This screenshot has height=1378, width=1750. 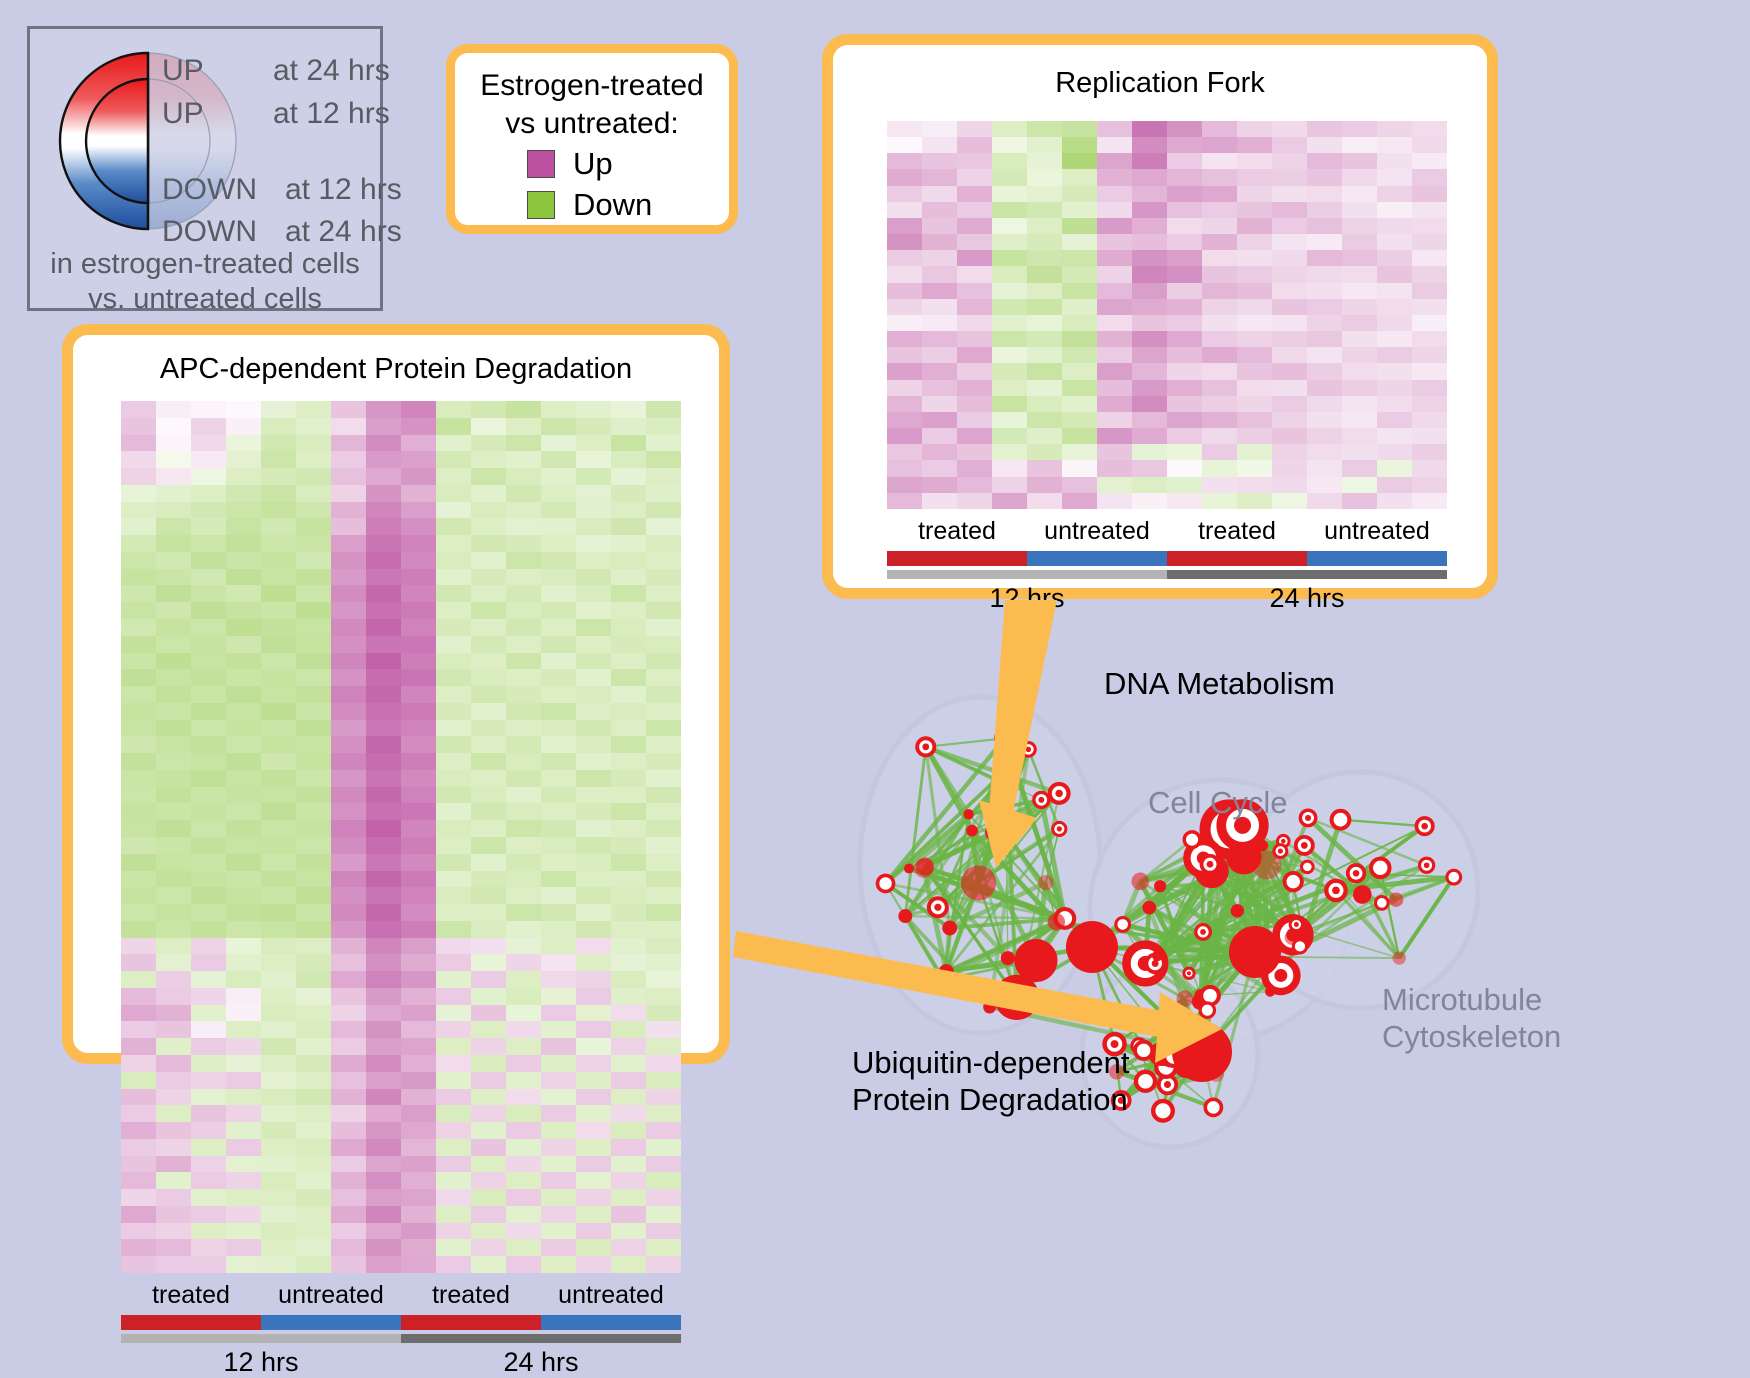 I want to click on group-color-bar, so click(x=1237, y=558).